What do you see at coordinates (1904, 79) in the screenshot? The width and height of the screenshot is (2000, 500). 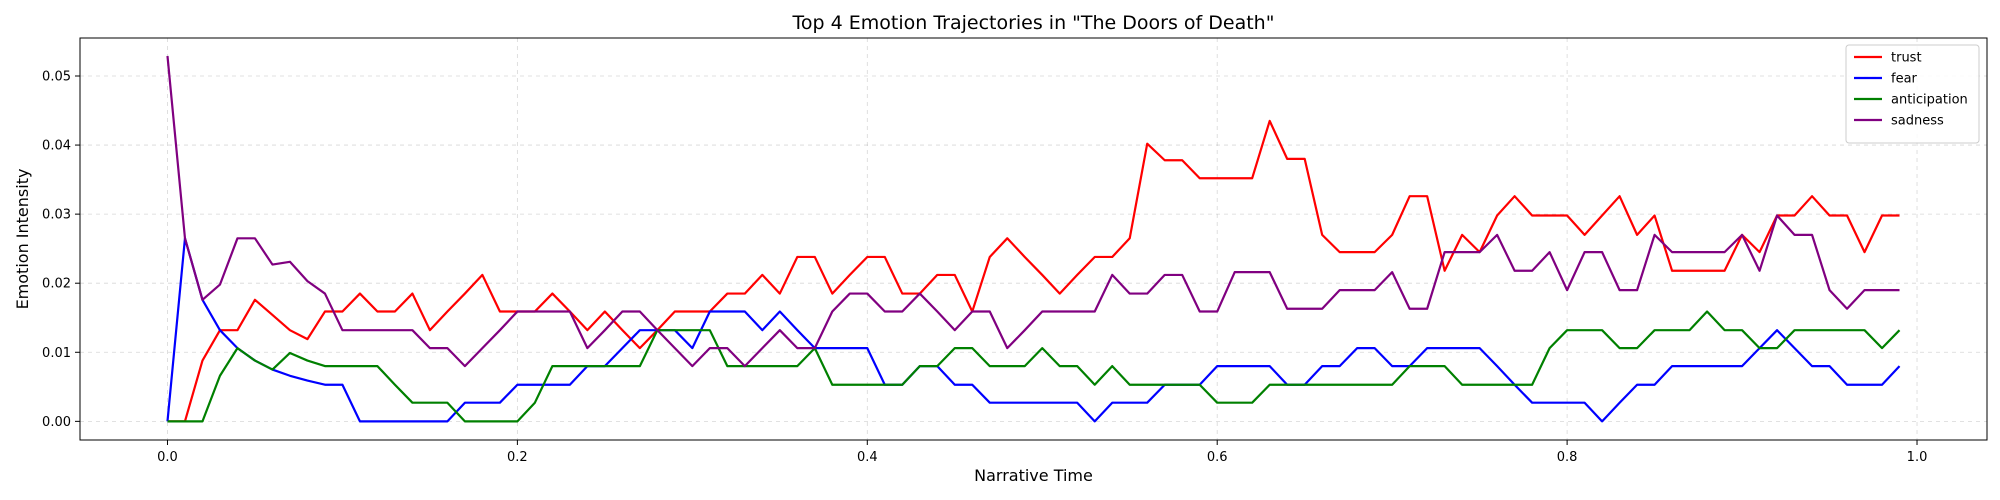 I see `legend-label-fear: fear` at bounding box center [1904, 79].